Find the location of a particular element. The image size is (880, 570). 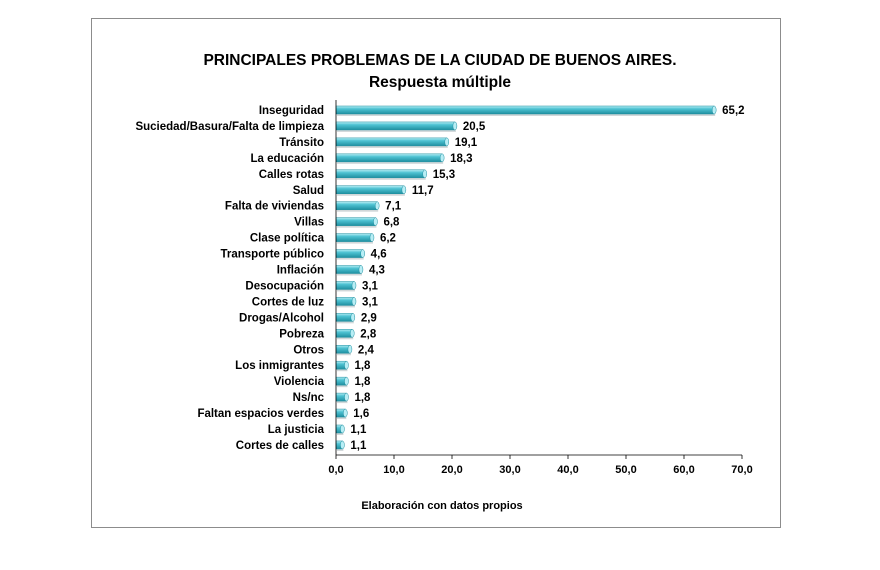

value-label: 2,9 is located at coordinates (369, 318).